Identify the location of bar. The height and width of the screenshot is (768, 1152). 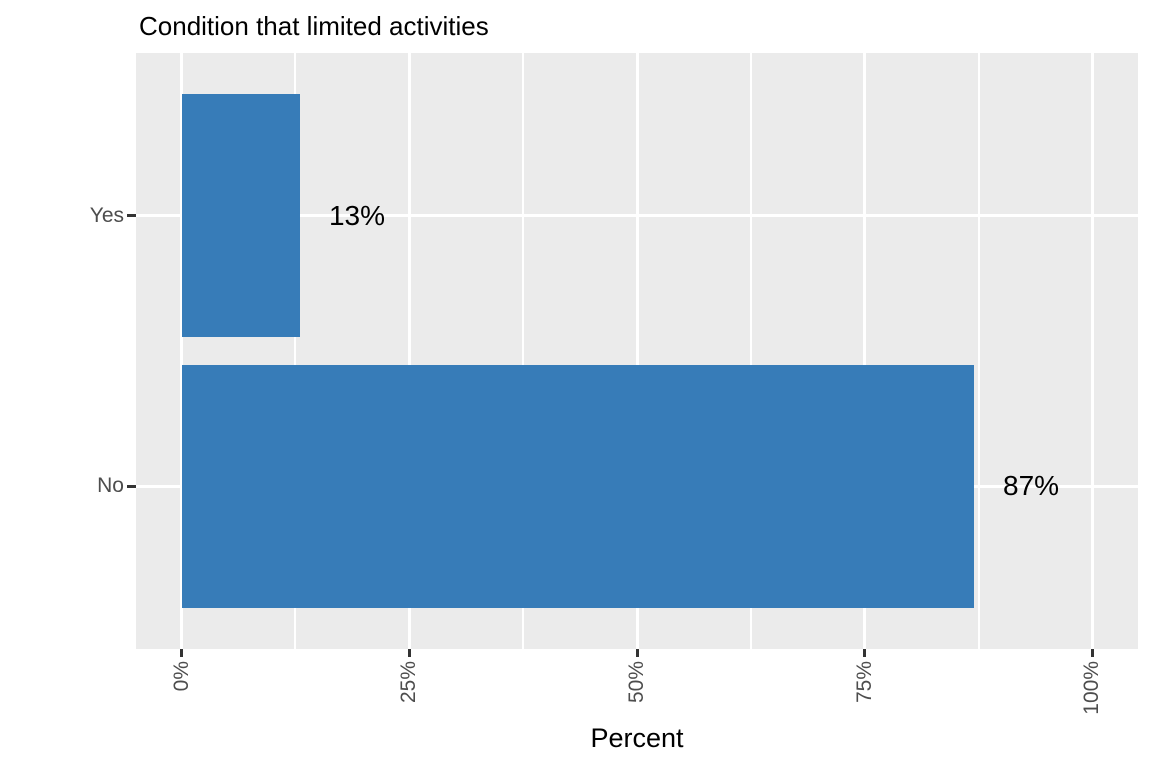
(240, 215).